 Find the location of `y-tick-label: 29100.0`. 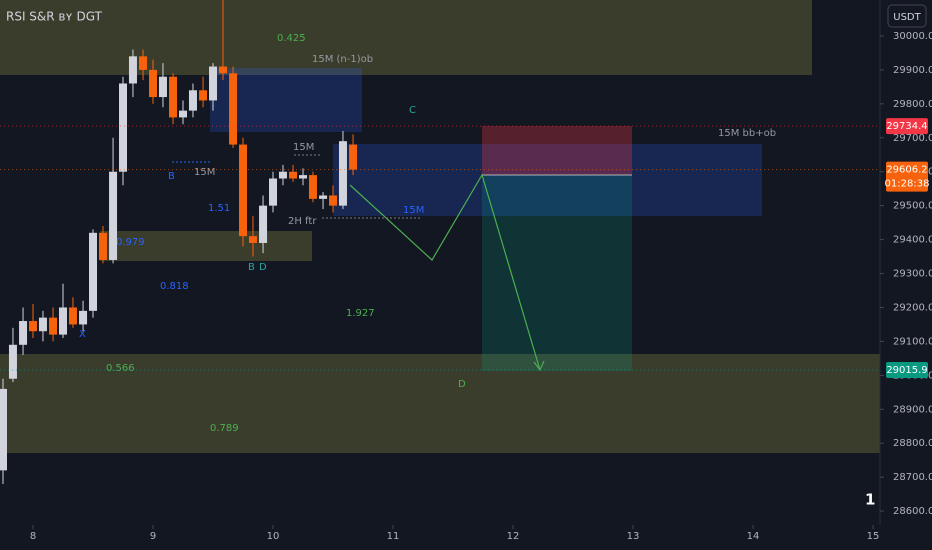

y-tick-label: 29100.0 is located at coordinates (912, 341).